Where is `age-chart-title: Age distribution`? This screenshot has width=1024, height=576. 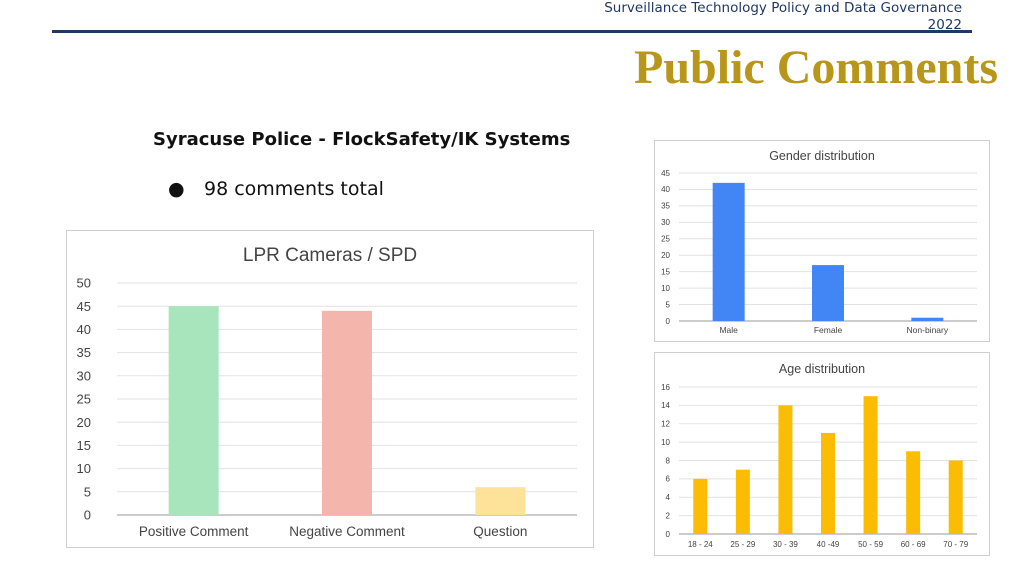
age-chart-title: Age distribution is located at coordinates (822, 369).